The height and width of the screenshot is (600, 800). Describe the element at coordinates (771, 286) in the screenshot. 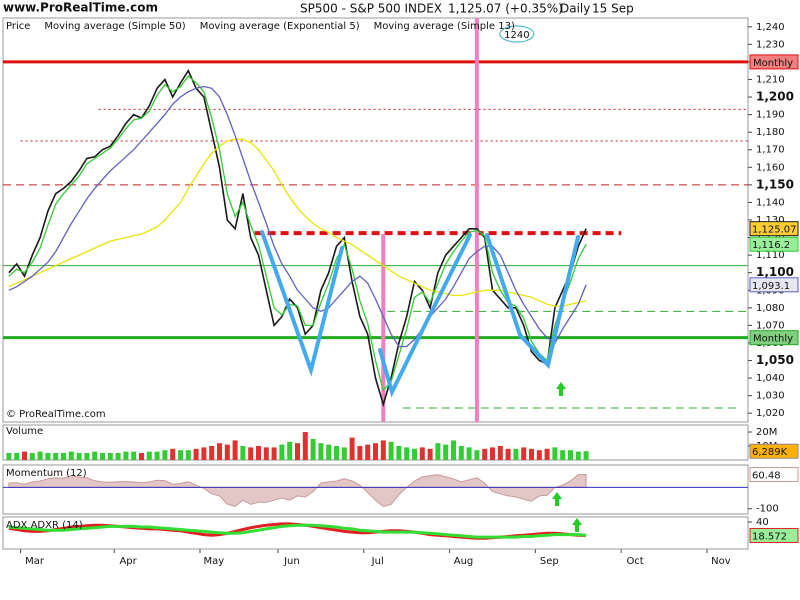

I see `value-box-label: 1,093.1` at that location.